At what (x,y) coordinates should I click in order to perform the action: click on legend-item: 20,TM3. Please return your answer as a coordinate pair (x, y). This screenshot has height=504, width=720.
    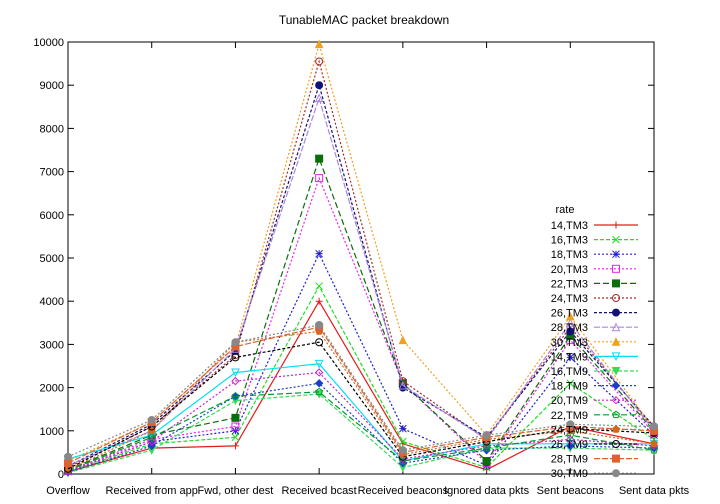
    Looking at the image, I should click on (594, 270).